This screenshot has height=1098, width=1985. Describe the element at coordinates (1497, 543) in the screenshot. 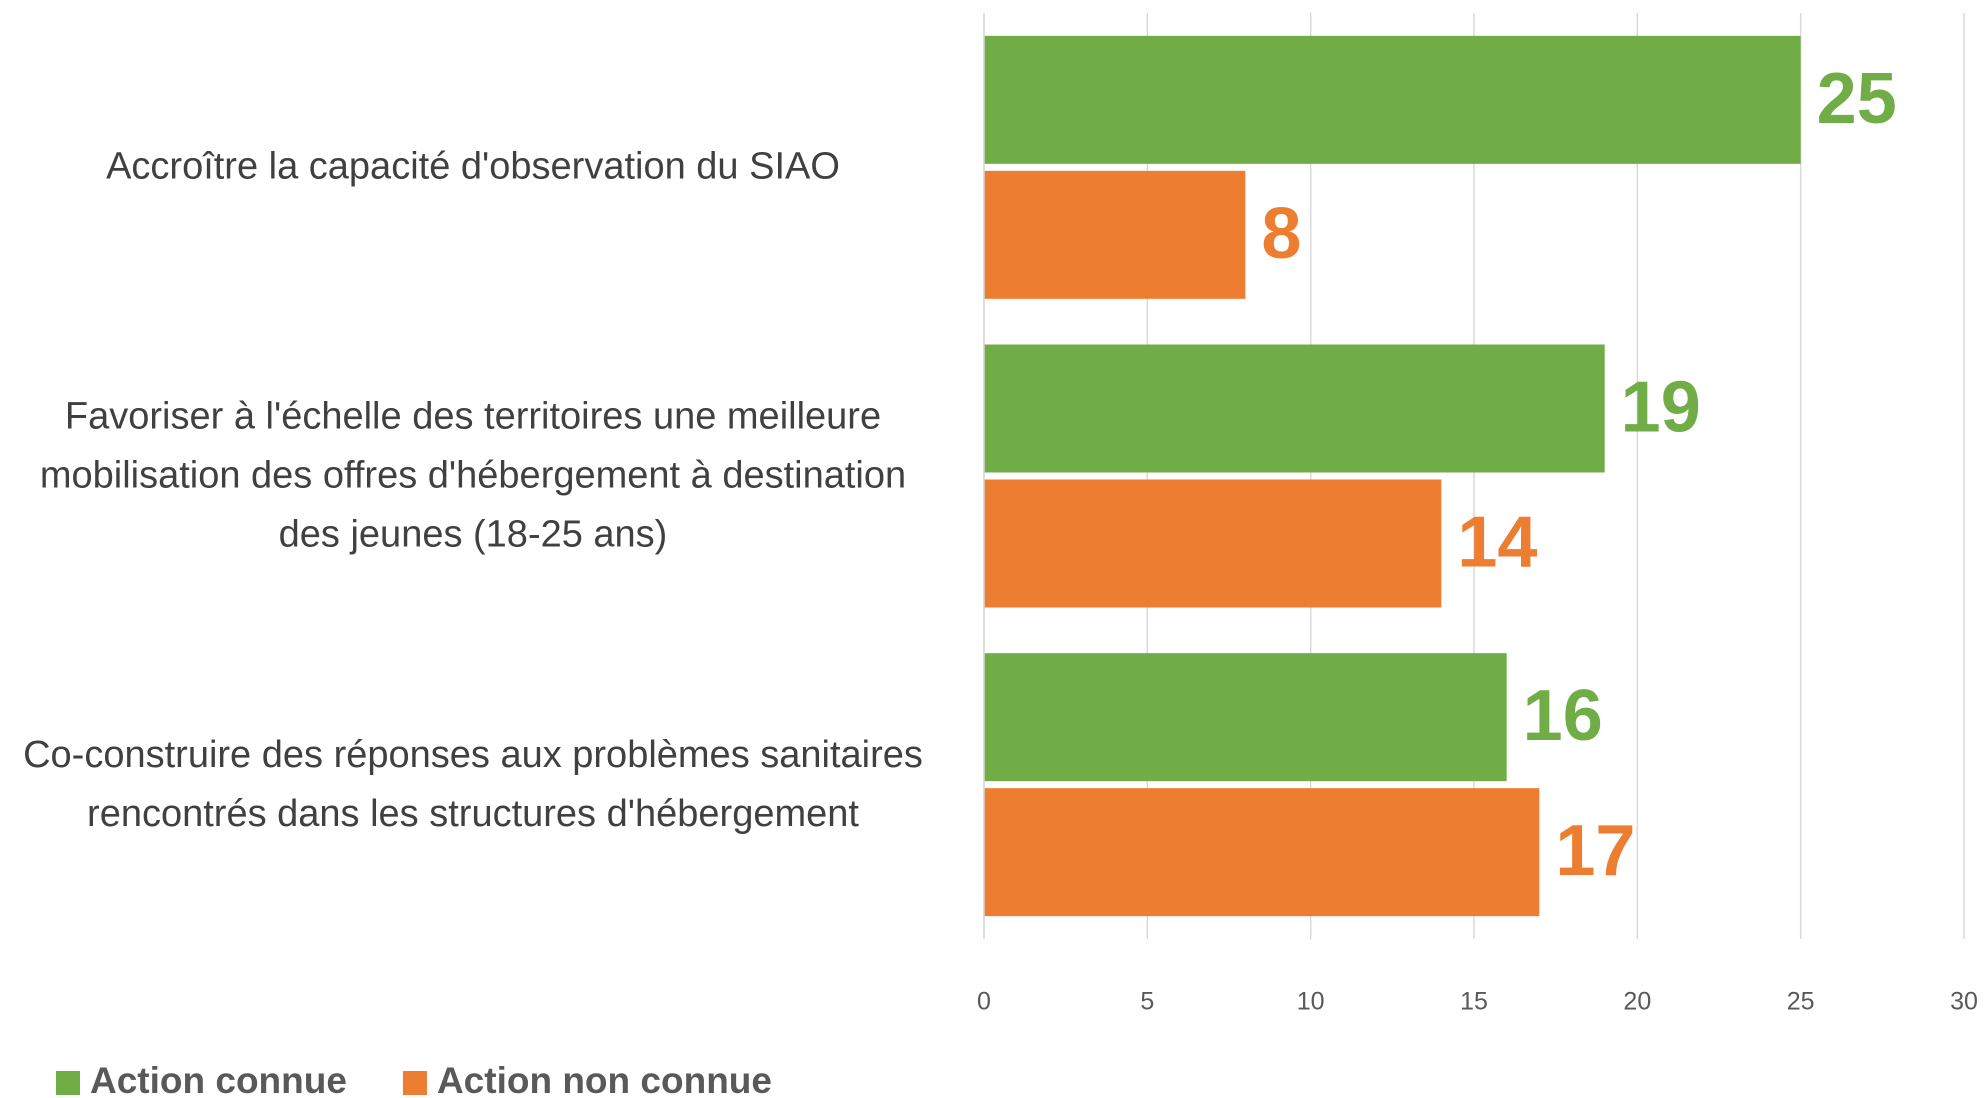

I see `data-label: 14` at that location.